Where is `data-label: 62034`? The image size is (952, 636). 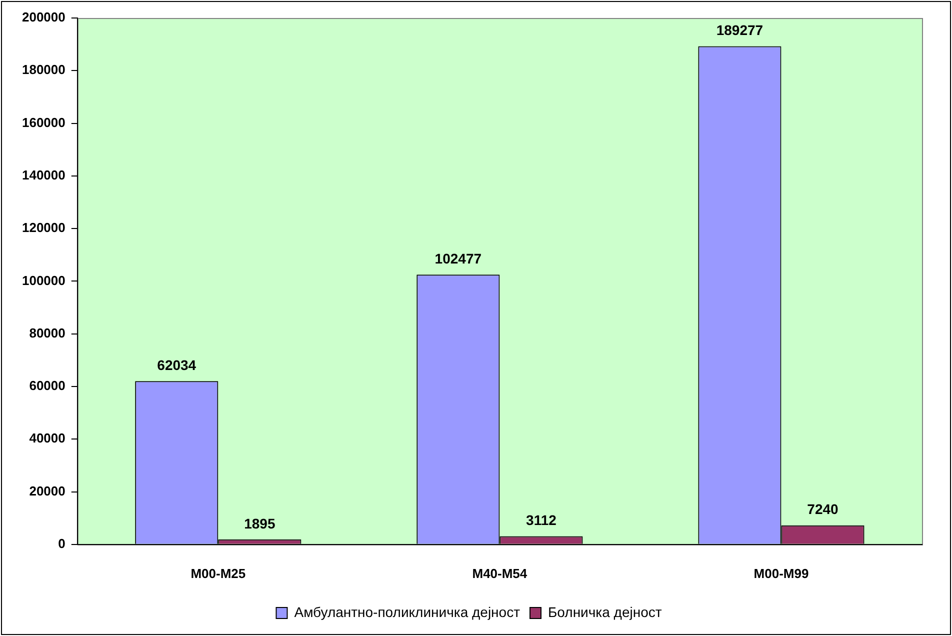
data-label: 62034 is located at coordinates (176, 364).